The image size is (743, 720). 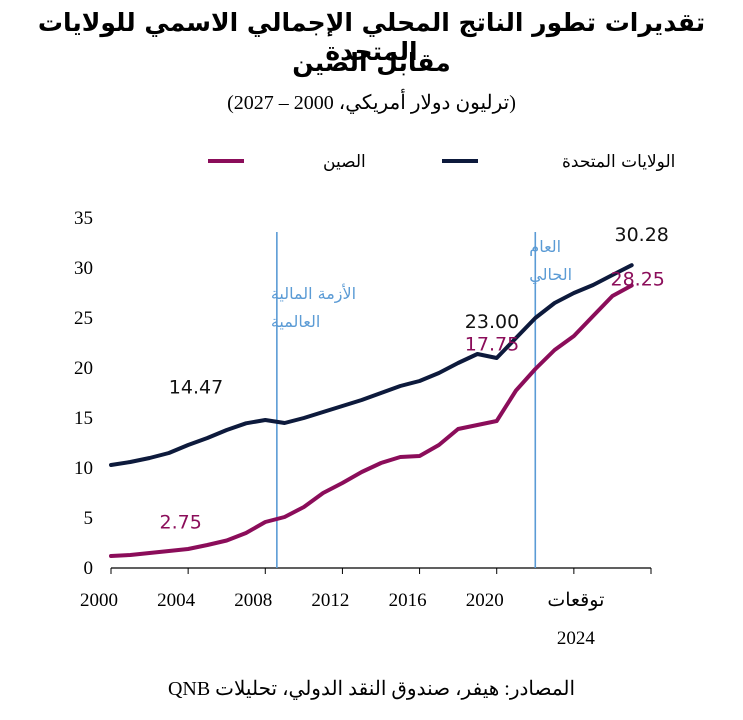 What do you see at coordinates (181, 523) in the screenshot?
I see `data-label-china: 2.75` at bounding box center [181, 523].